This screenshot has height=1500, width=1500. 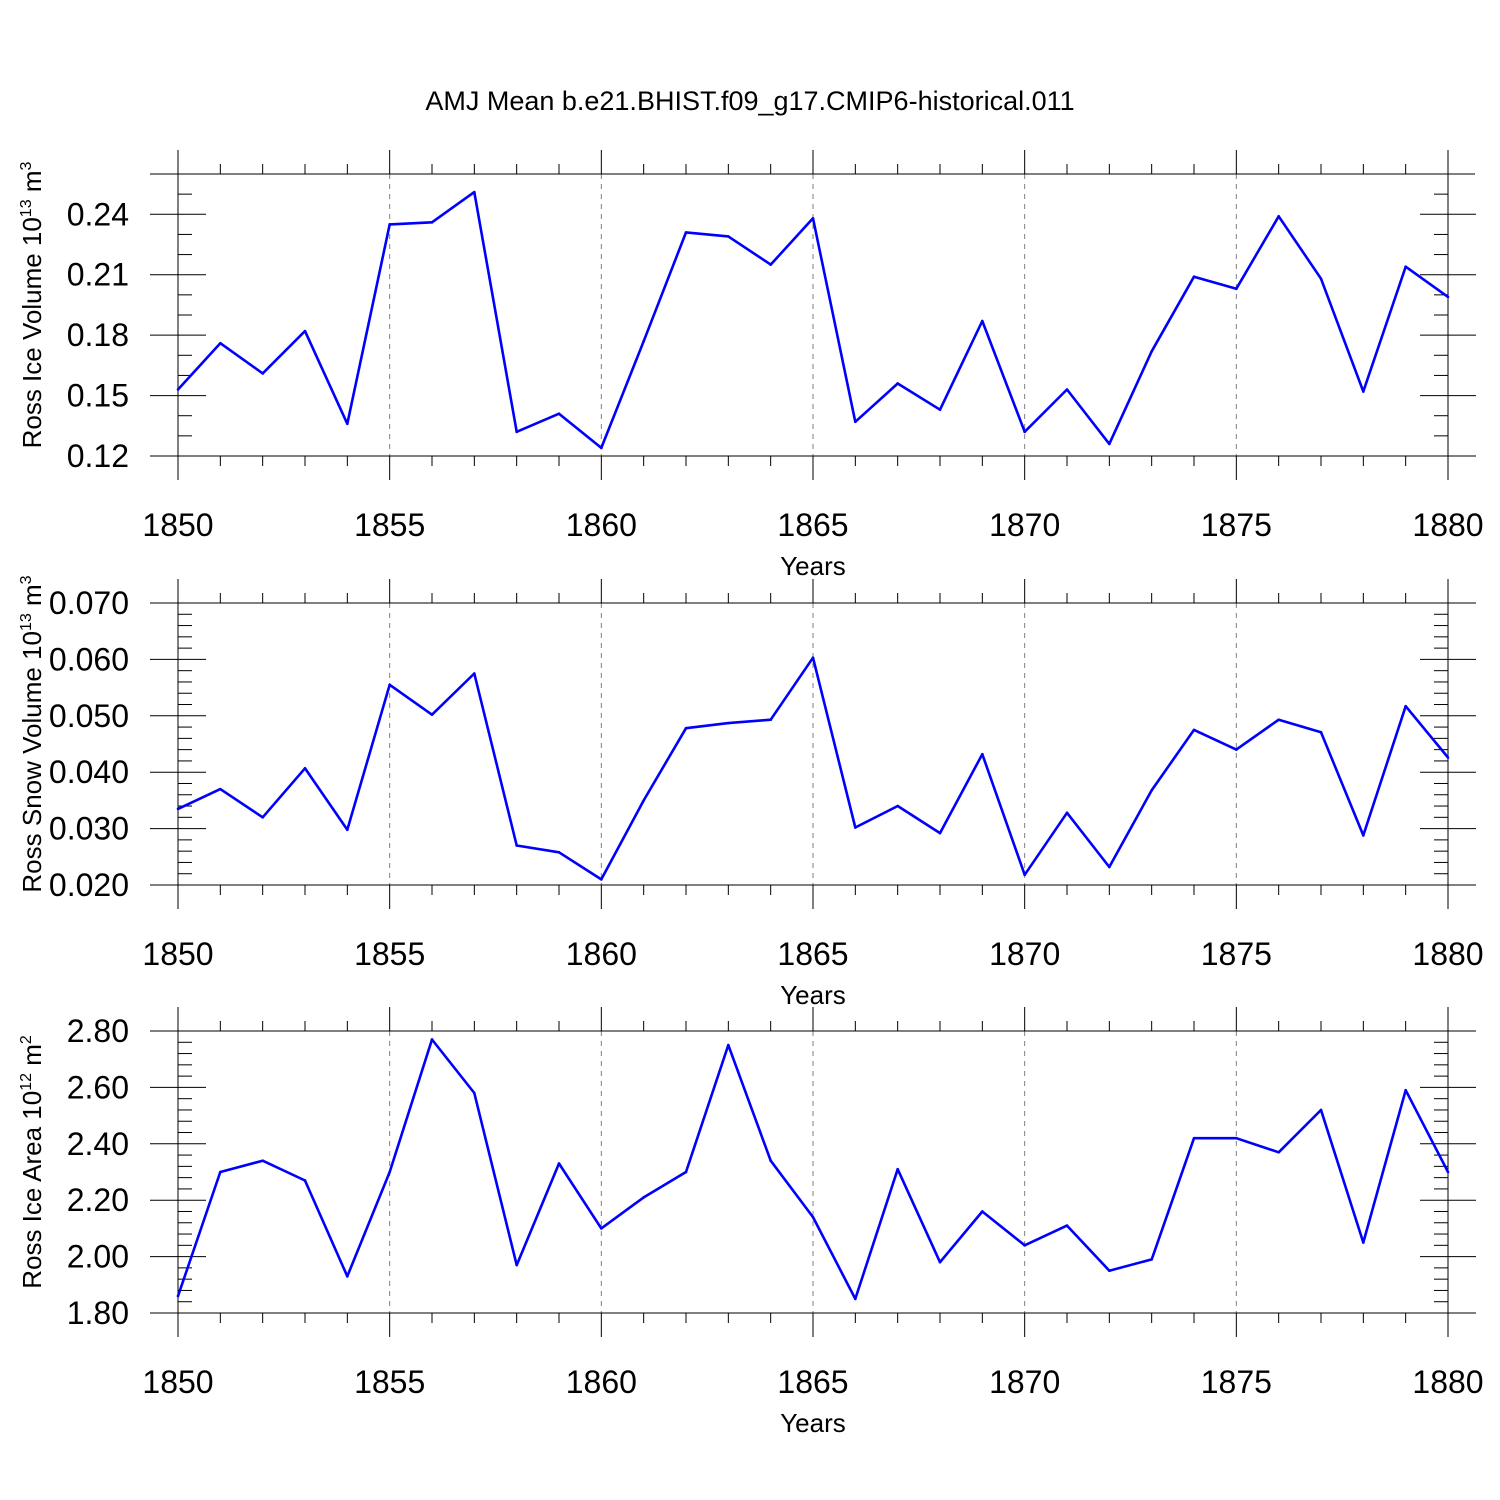 What do you see at coordinates (89, 885) in the screenshot?
I see `y-tick-label: 0.020` at bounding box center [89, 885].